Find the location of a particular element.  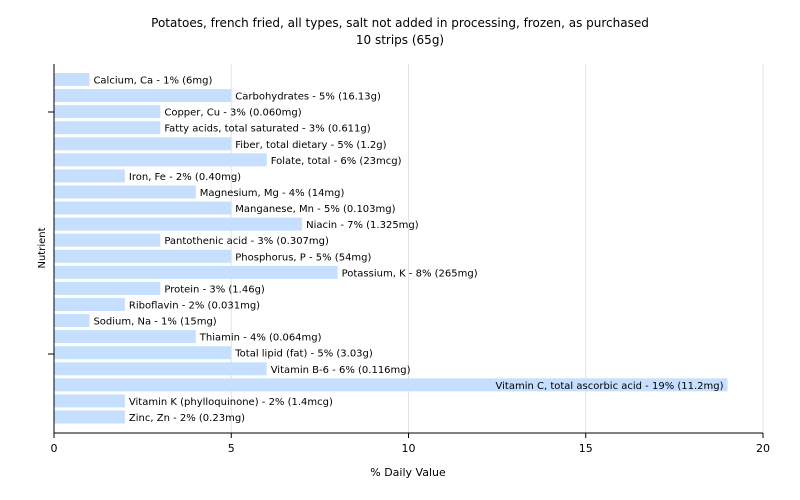

bar-label-16: Thiamin - 4% (0.064mg) is located at coordinates (260, 338).